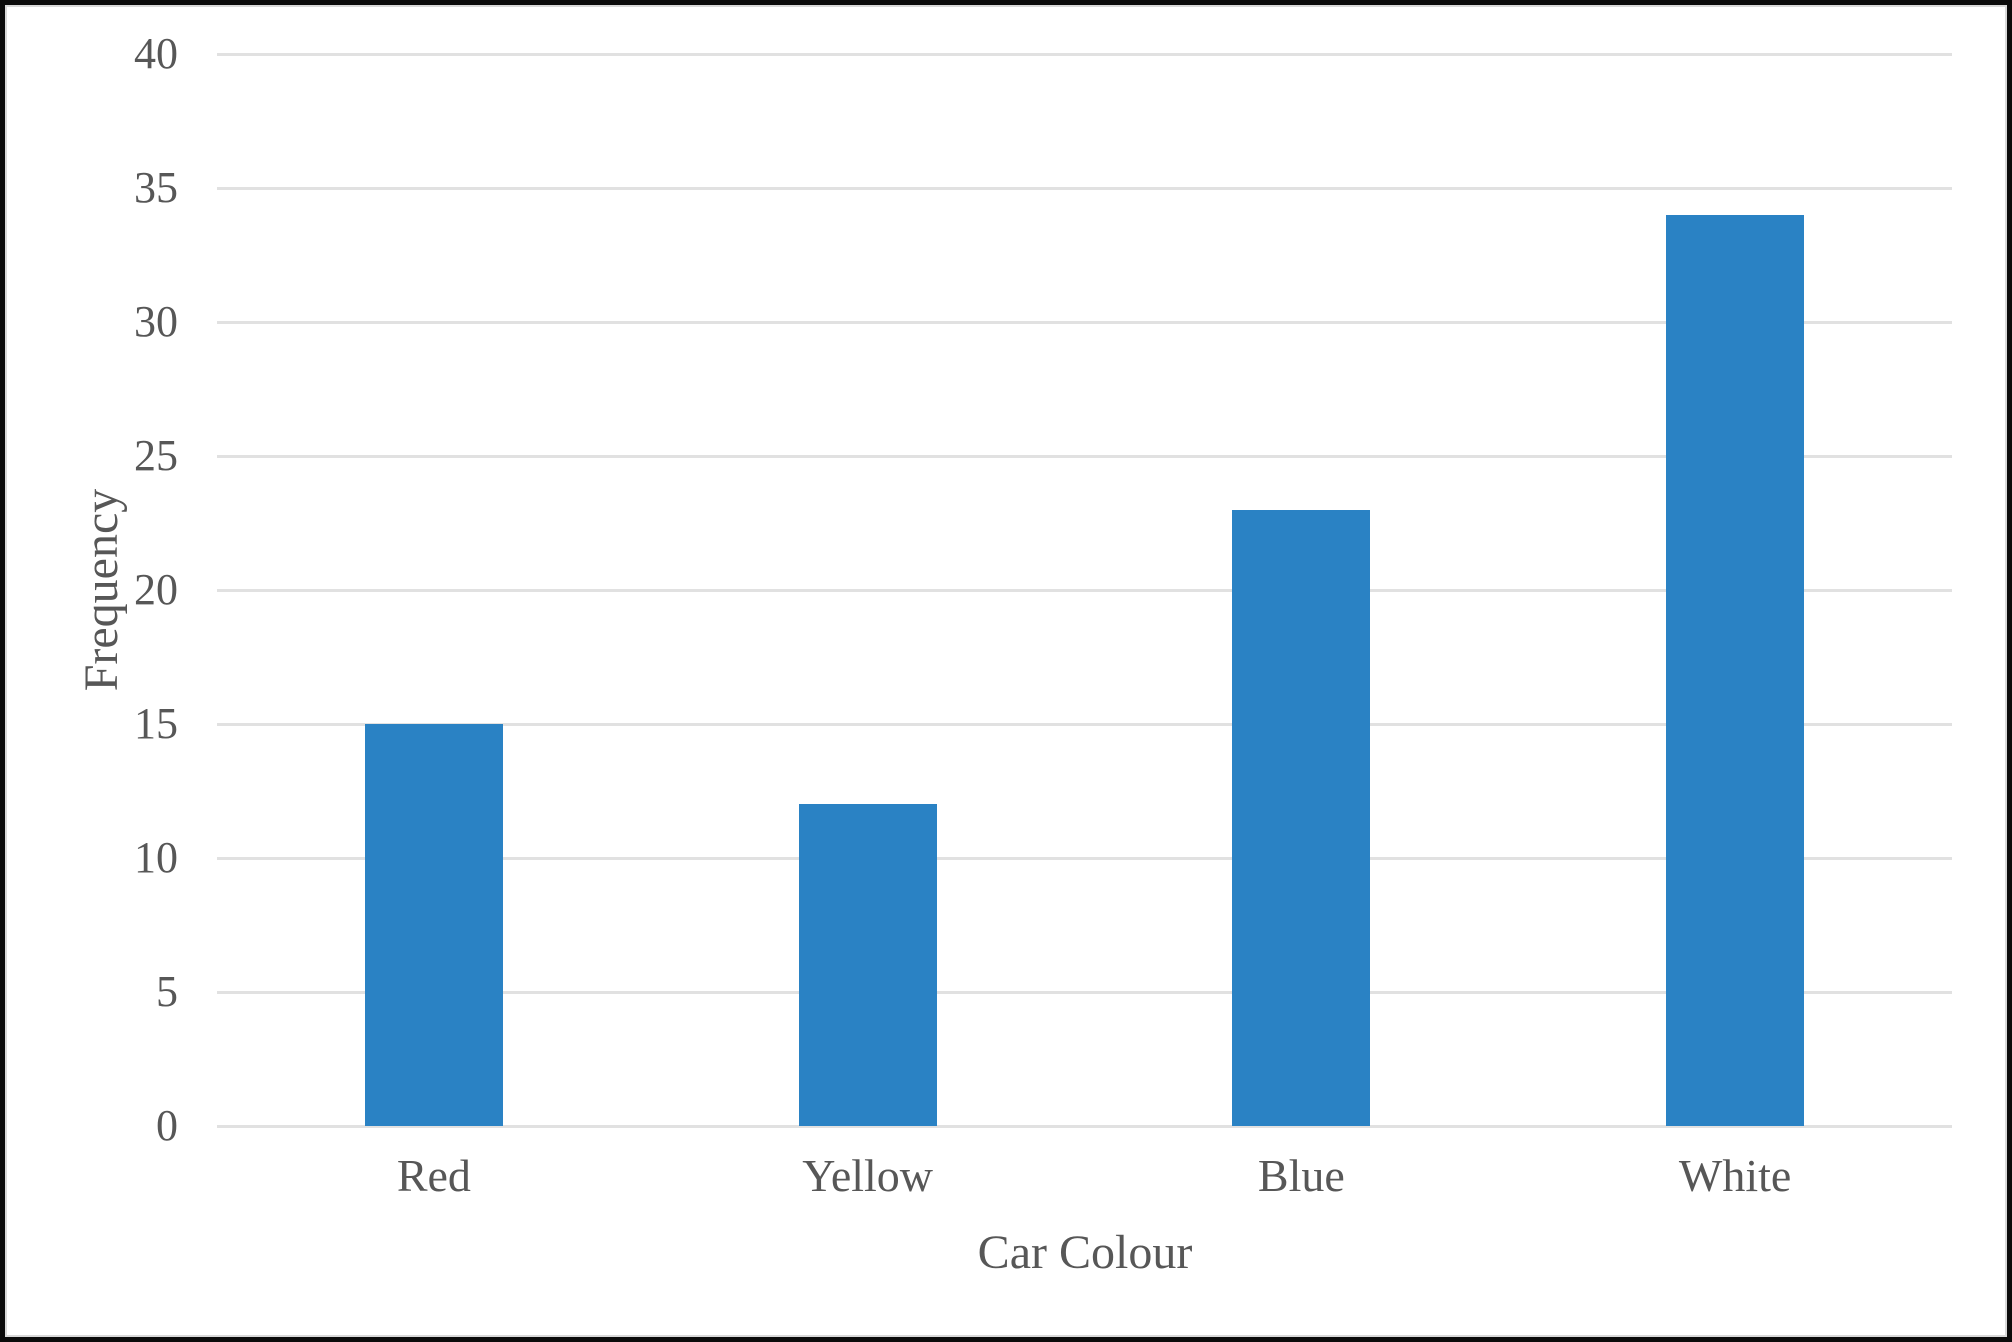  Describe the element at coordinates (167, 1125) in the screenshot. I see `y-tick-label: 0` at that location.